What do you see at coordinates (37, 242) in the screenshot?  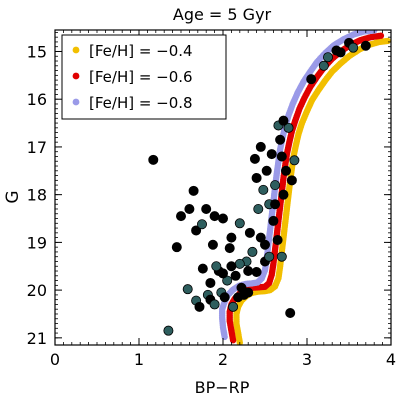 I see `y-tick-label: 19` at bounding box center [37, 242].